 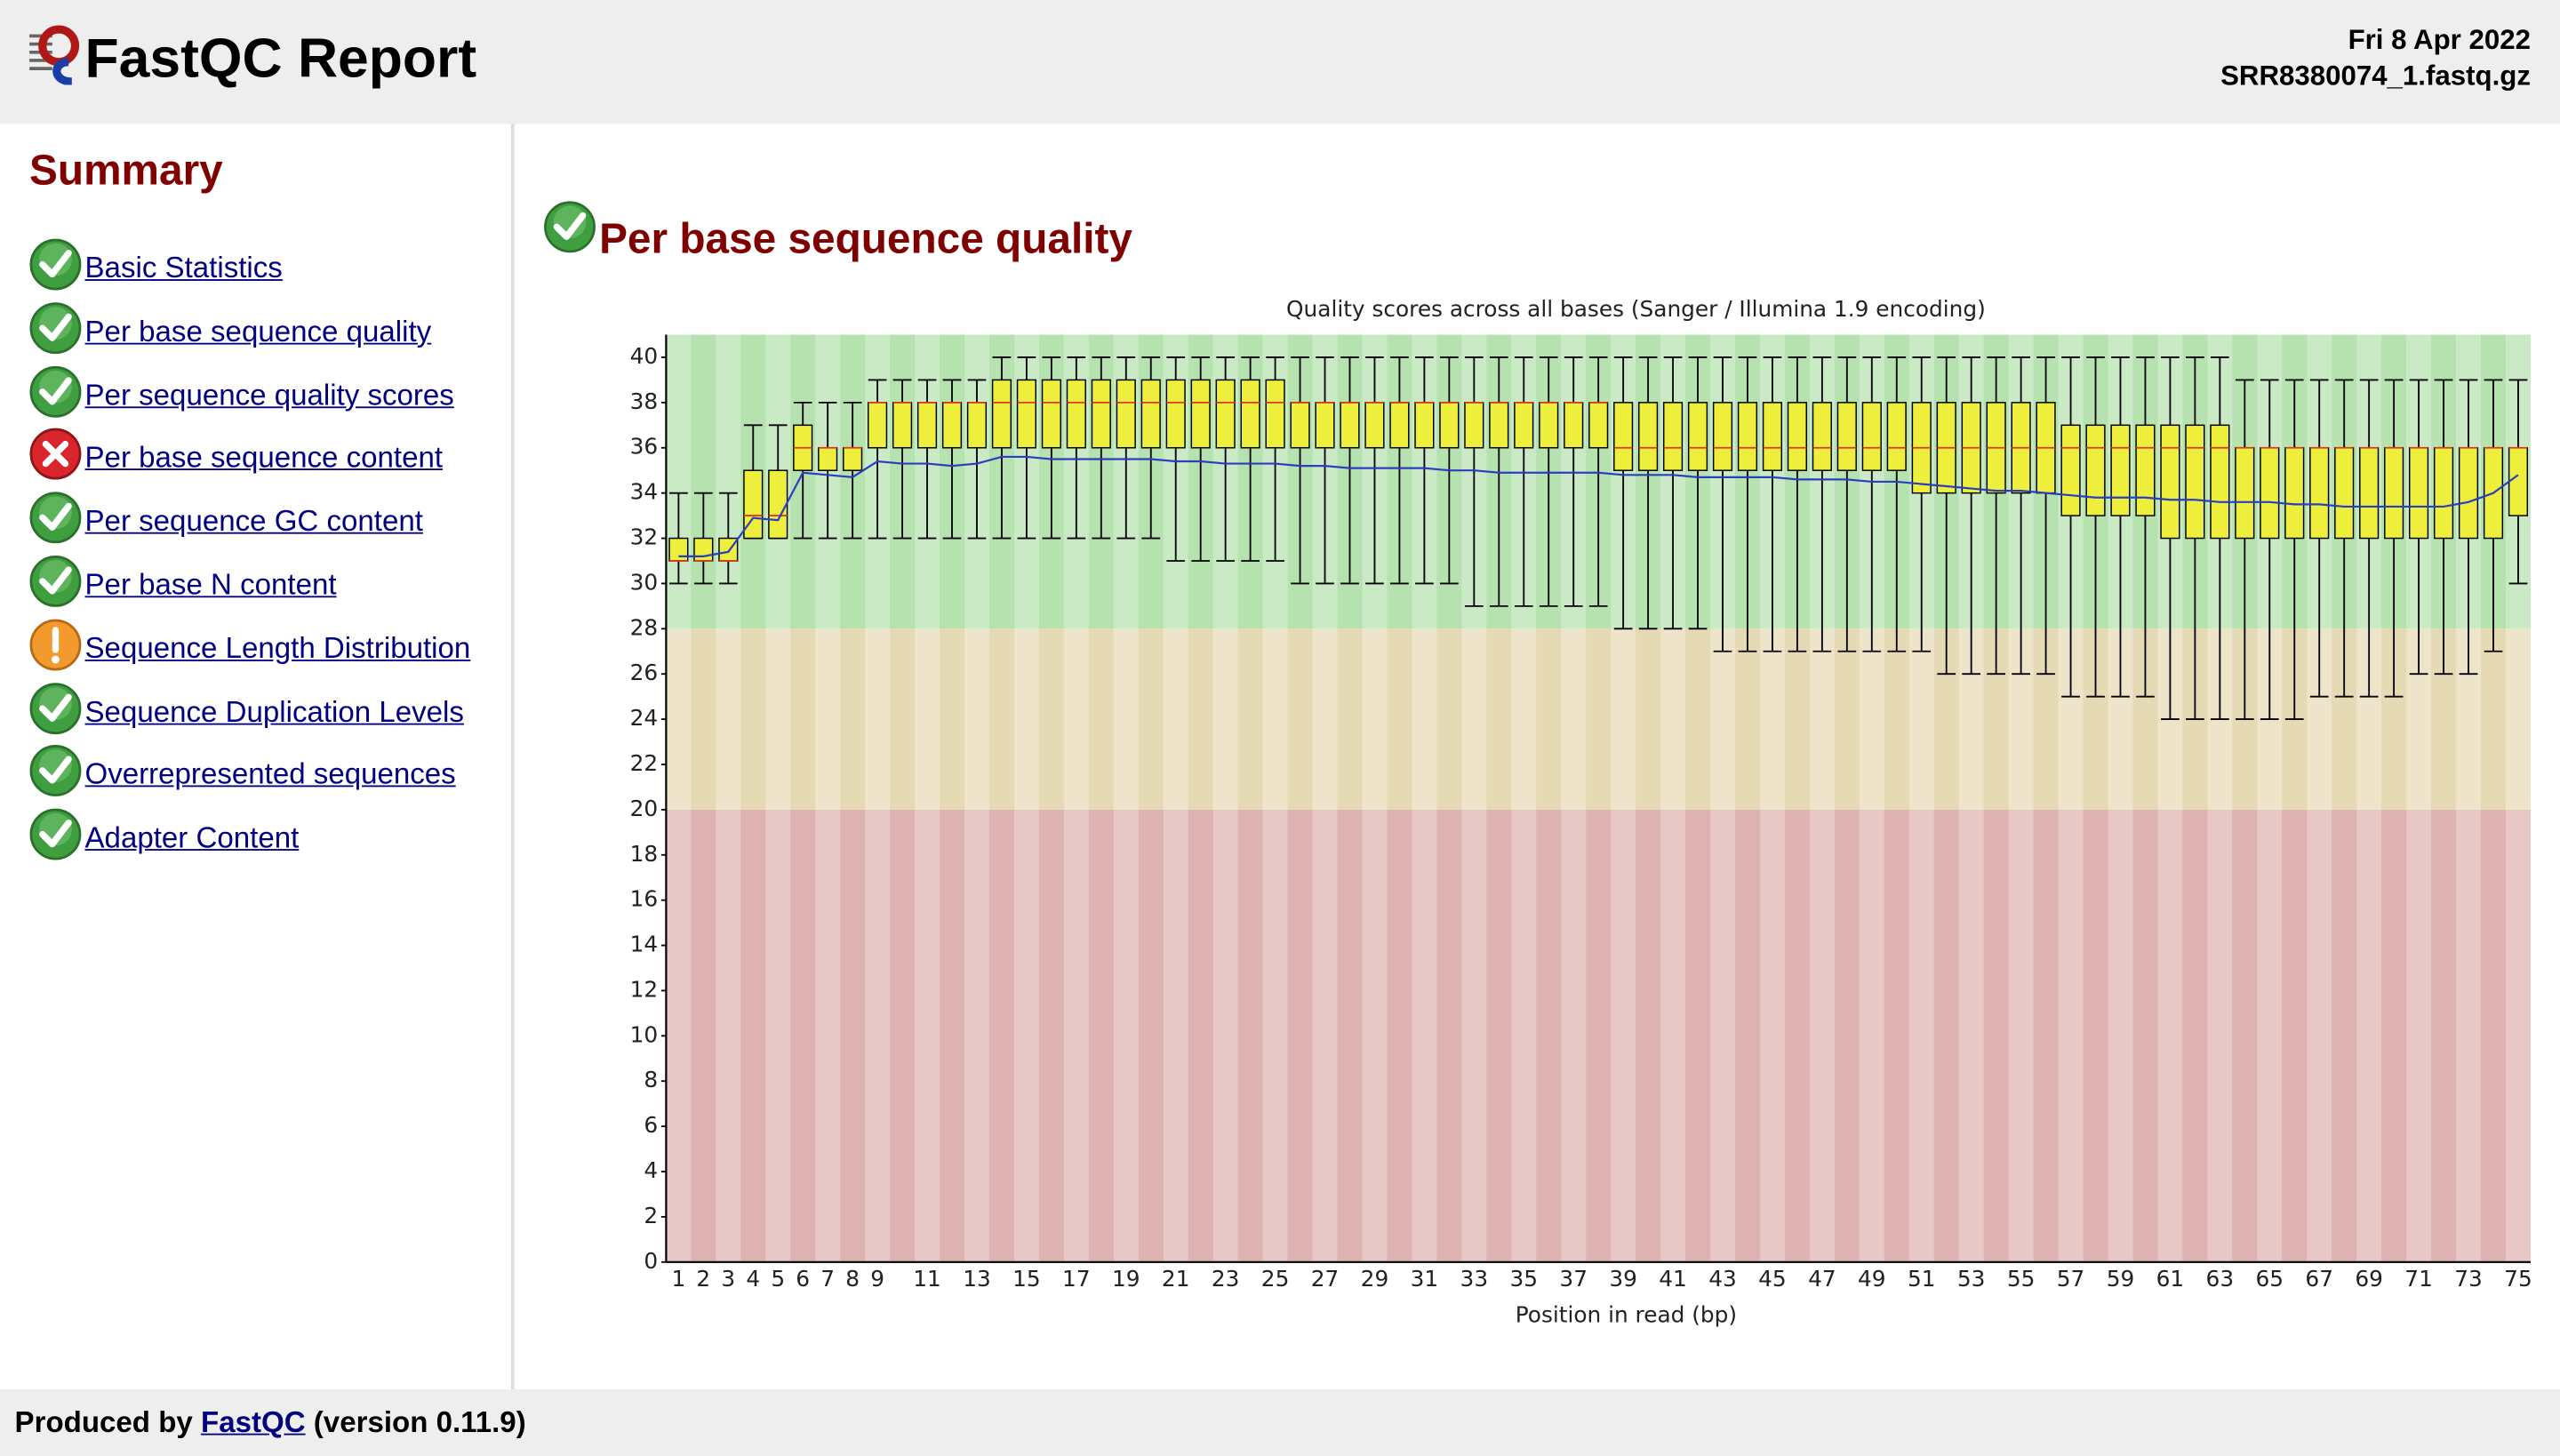 I want to click on x-tick-label: 19, so click(x=1126, y=1279).